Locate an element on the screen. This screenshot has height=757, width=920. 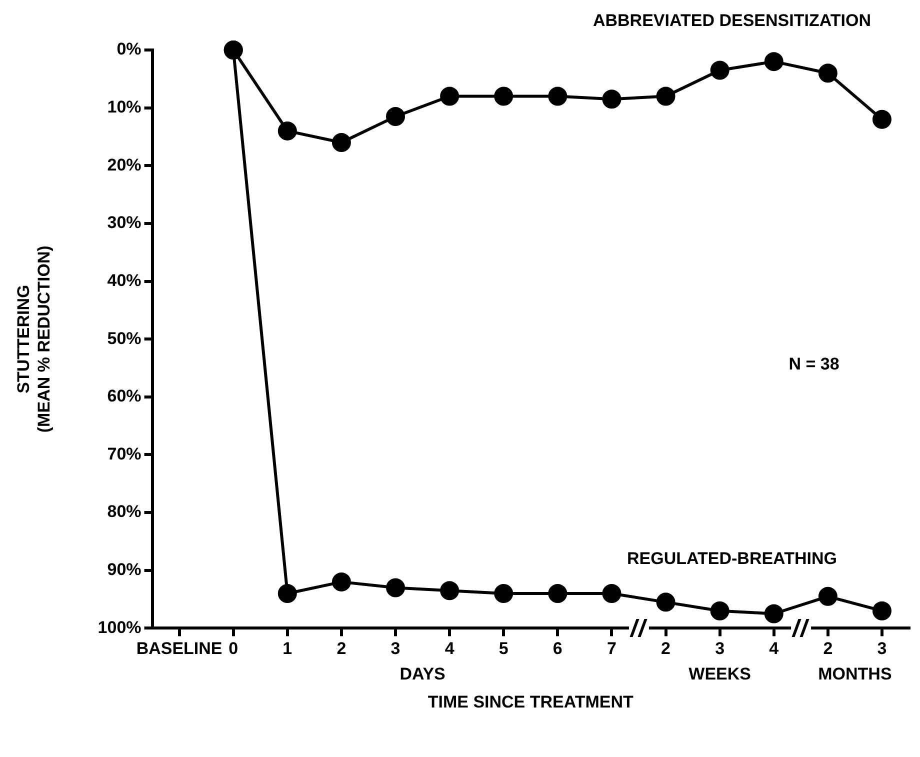
text: DAYS is located at coordinates (423, 674).